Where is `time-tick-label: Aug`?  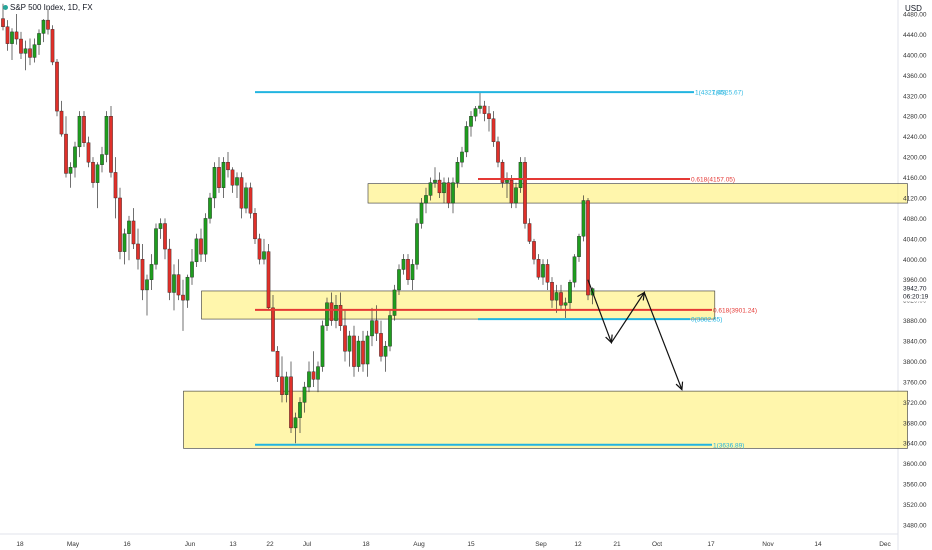 time-tick-label: Aug is located at coordinates (419, 544).